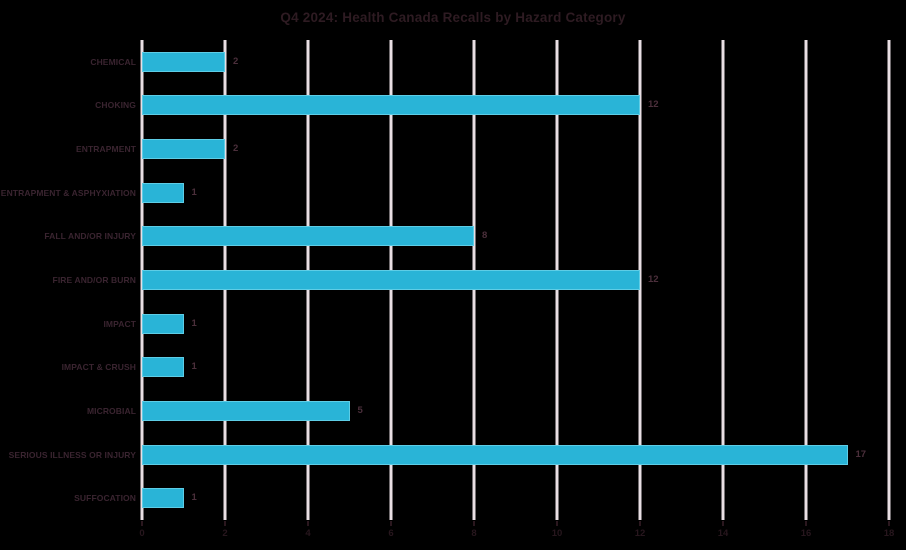  I want to click on x-tick-label: 18, so click(889, 533).